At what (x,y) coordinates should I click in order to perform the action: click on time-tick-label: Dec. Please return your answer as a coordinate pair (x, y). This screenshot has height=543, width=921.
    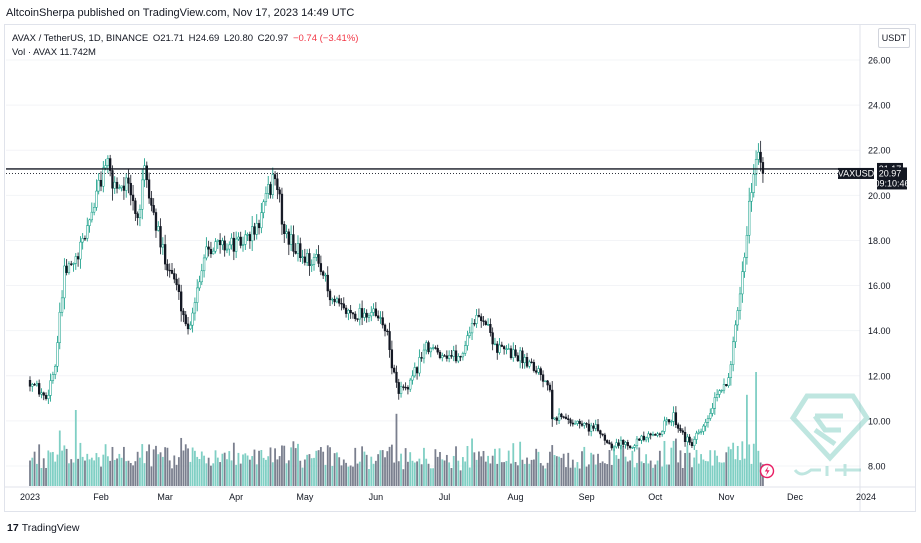
    Looking at the image, I should click on (795, 497).